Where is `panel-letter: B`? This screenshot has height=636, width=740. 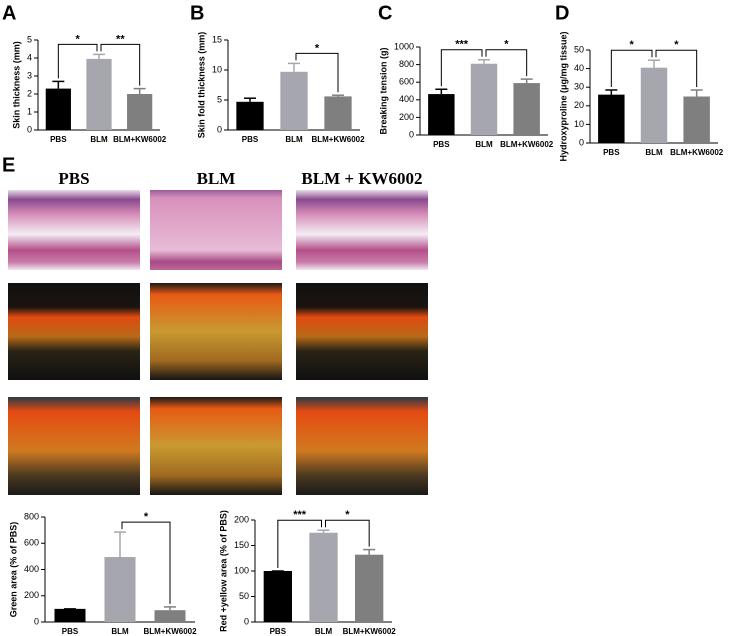 panel-letter: B is located at coordinates (197, 13).